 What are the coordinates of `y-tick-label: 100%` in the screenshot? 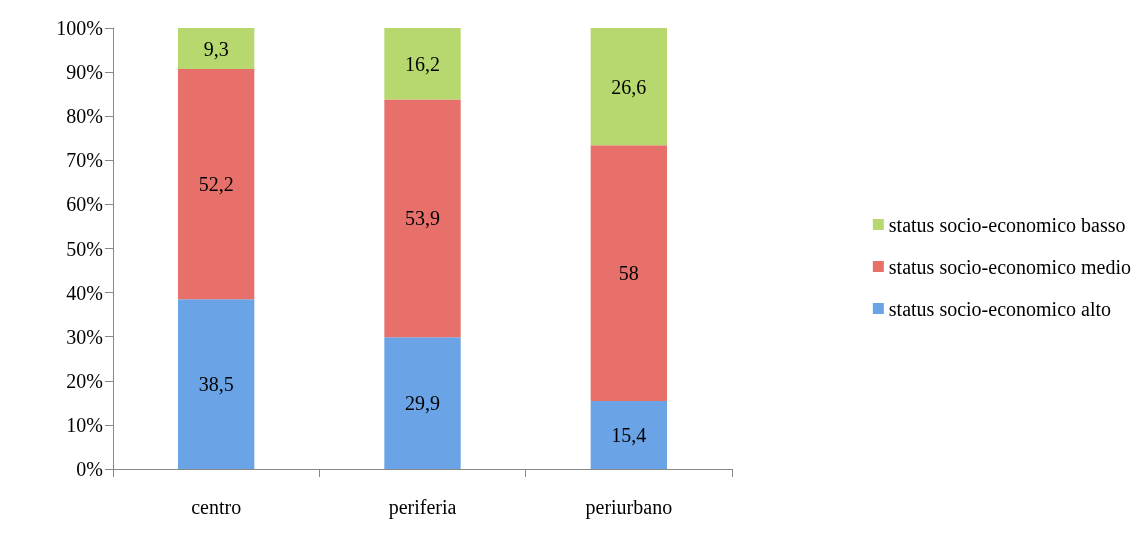 It's located at (79, 28).